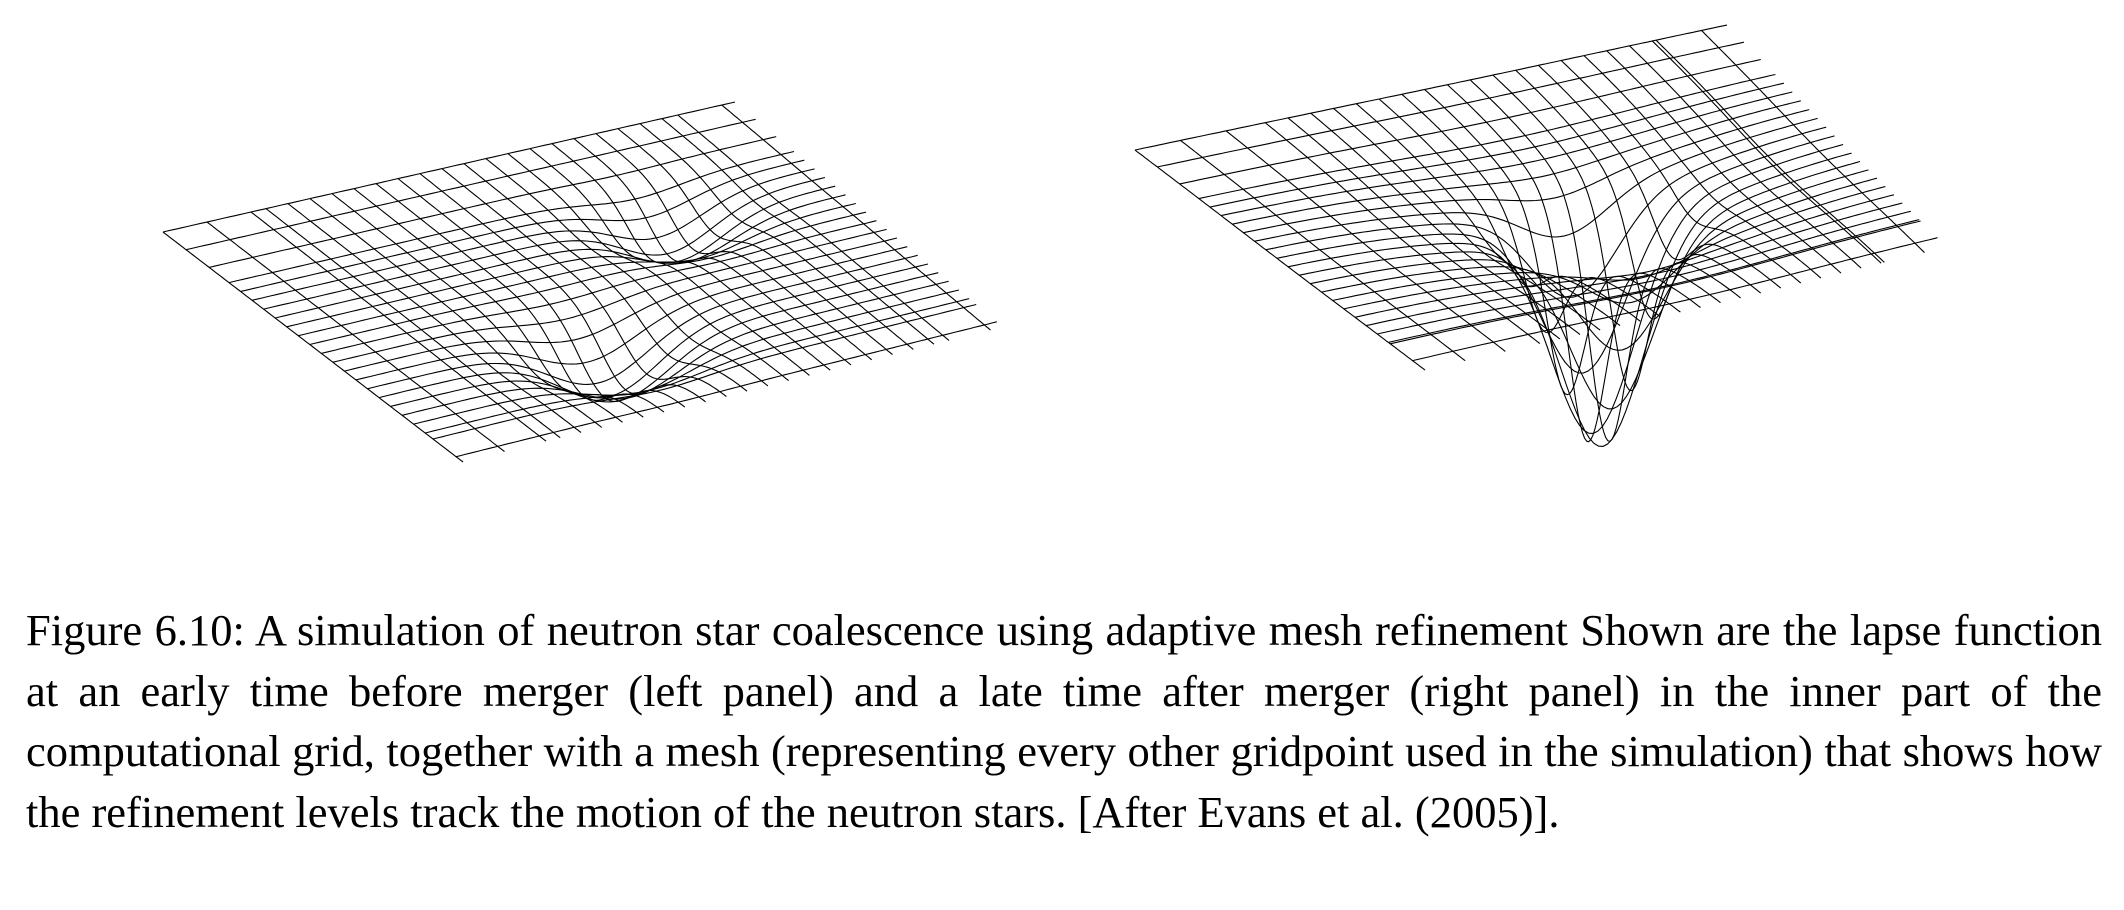 The width and height of the screenshot is (2124, 910). I want to click on caption-label: Figure 6.10:, so click(135, 630).